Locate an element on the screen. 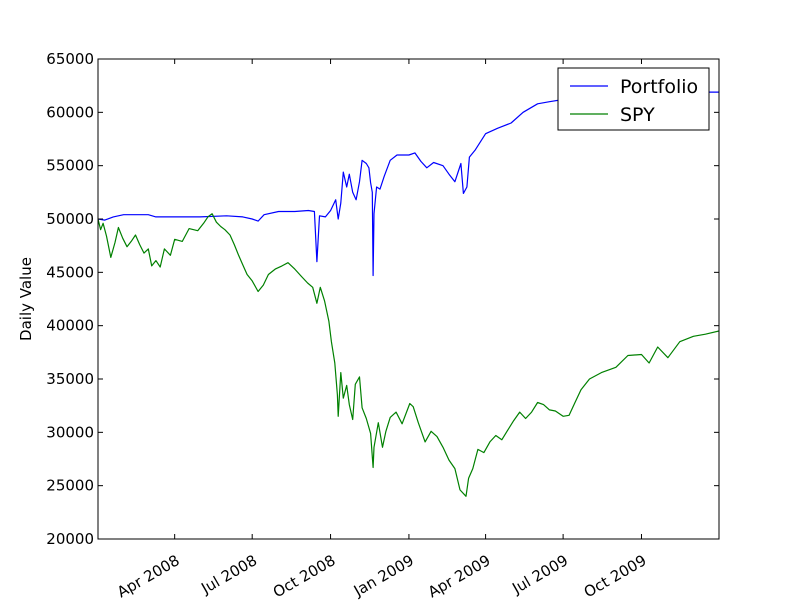 The image size is (800, 600). legend-box is located at coordinates (633, 99).